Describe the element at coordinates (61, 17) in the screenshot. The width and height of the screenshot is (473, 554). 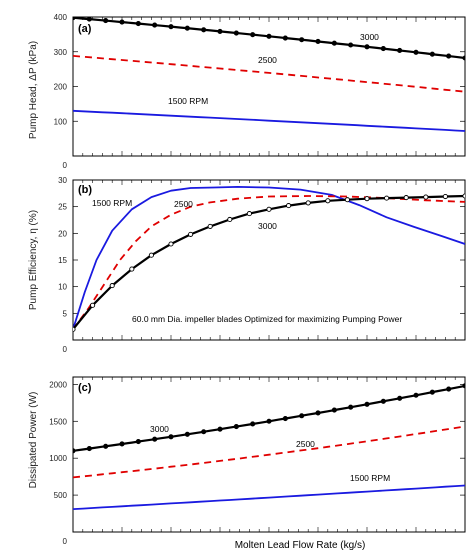
I see `y-tick-label: 400` at that location.